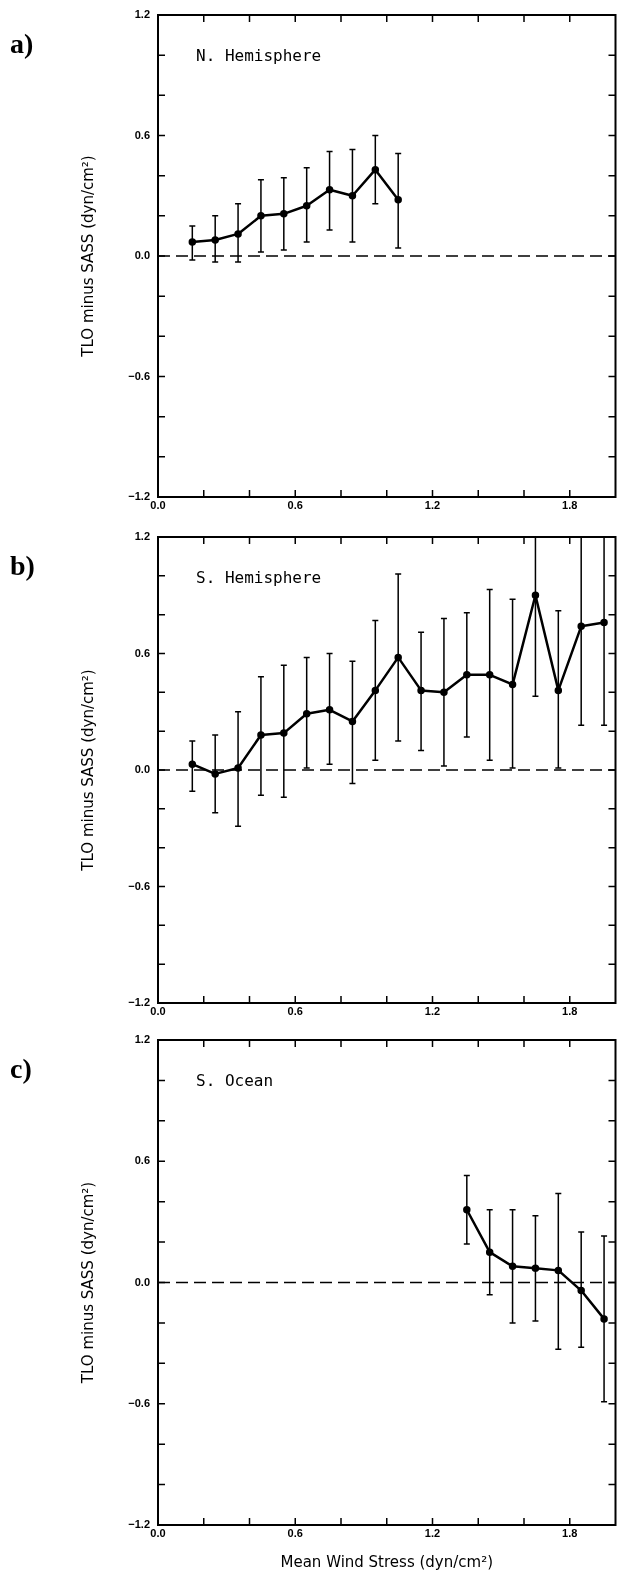 Image resolution: width=622 pixels, height=1572 pixels. What do you see at coordinates (387, 1561) in the screenshot?
I see `x-axis-title: Mean Wind Stress (dyn/cm²)` at bounding box center [387, 1561].